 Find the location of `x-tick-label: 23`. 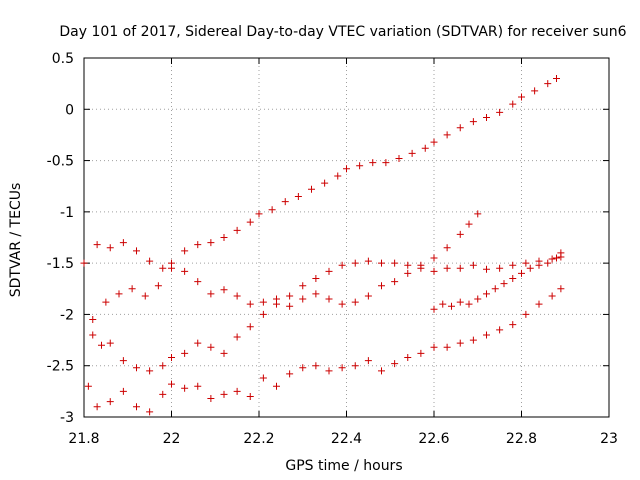

x-tick-label: 23 is located at coordinates (609, 439).